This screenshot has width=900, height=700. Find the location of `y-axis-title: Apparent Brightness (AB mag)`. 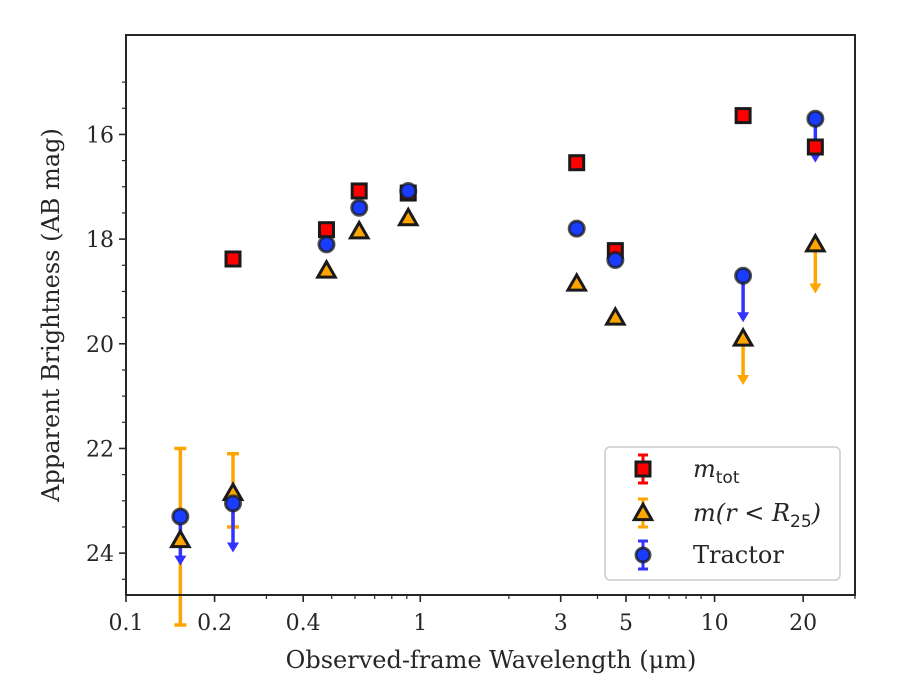

y-axis-title: Apparent Brightness (AB mag) is located at coordinates (51, 315).